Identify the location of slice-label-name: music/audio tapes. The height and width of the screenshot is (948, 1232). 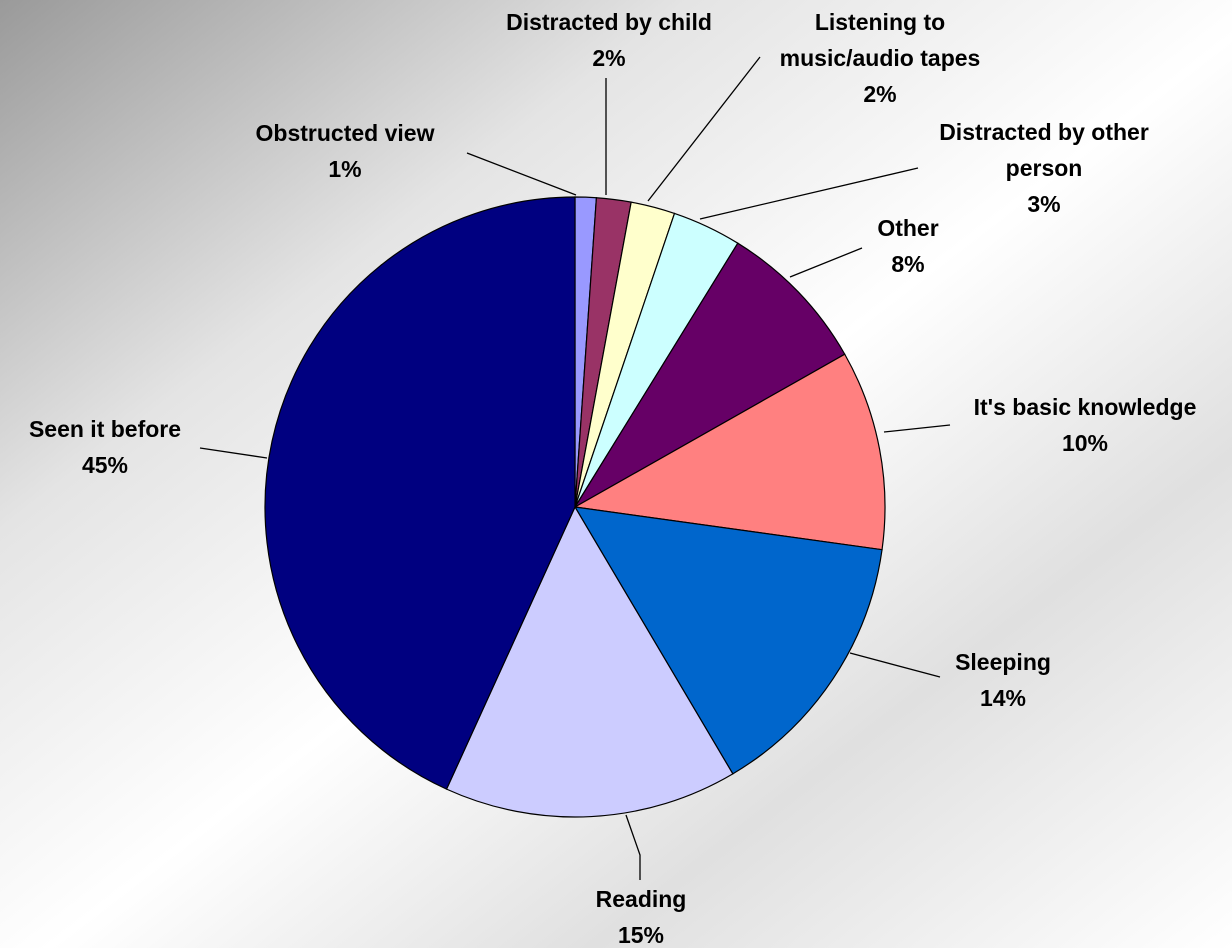
(880, 58).